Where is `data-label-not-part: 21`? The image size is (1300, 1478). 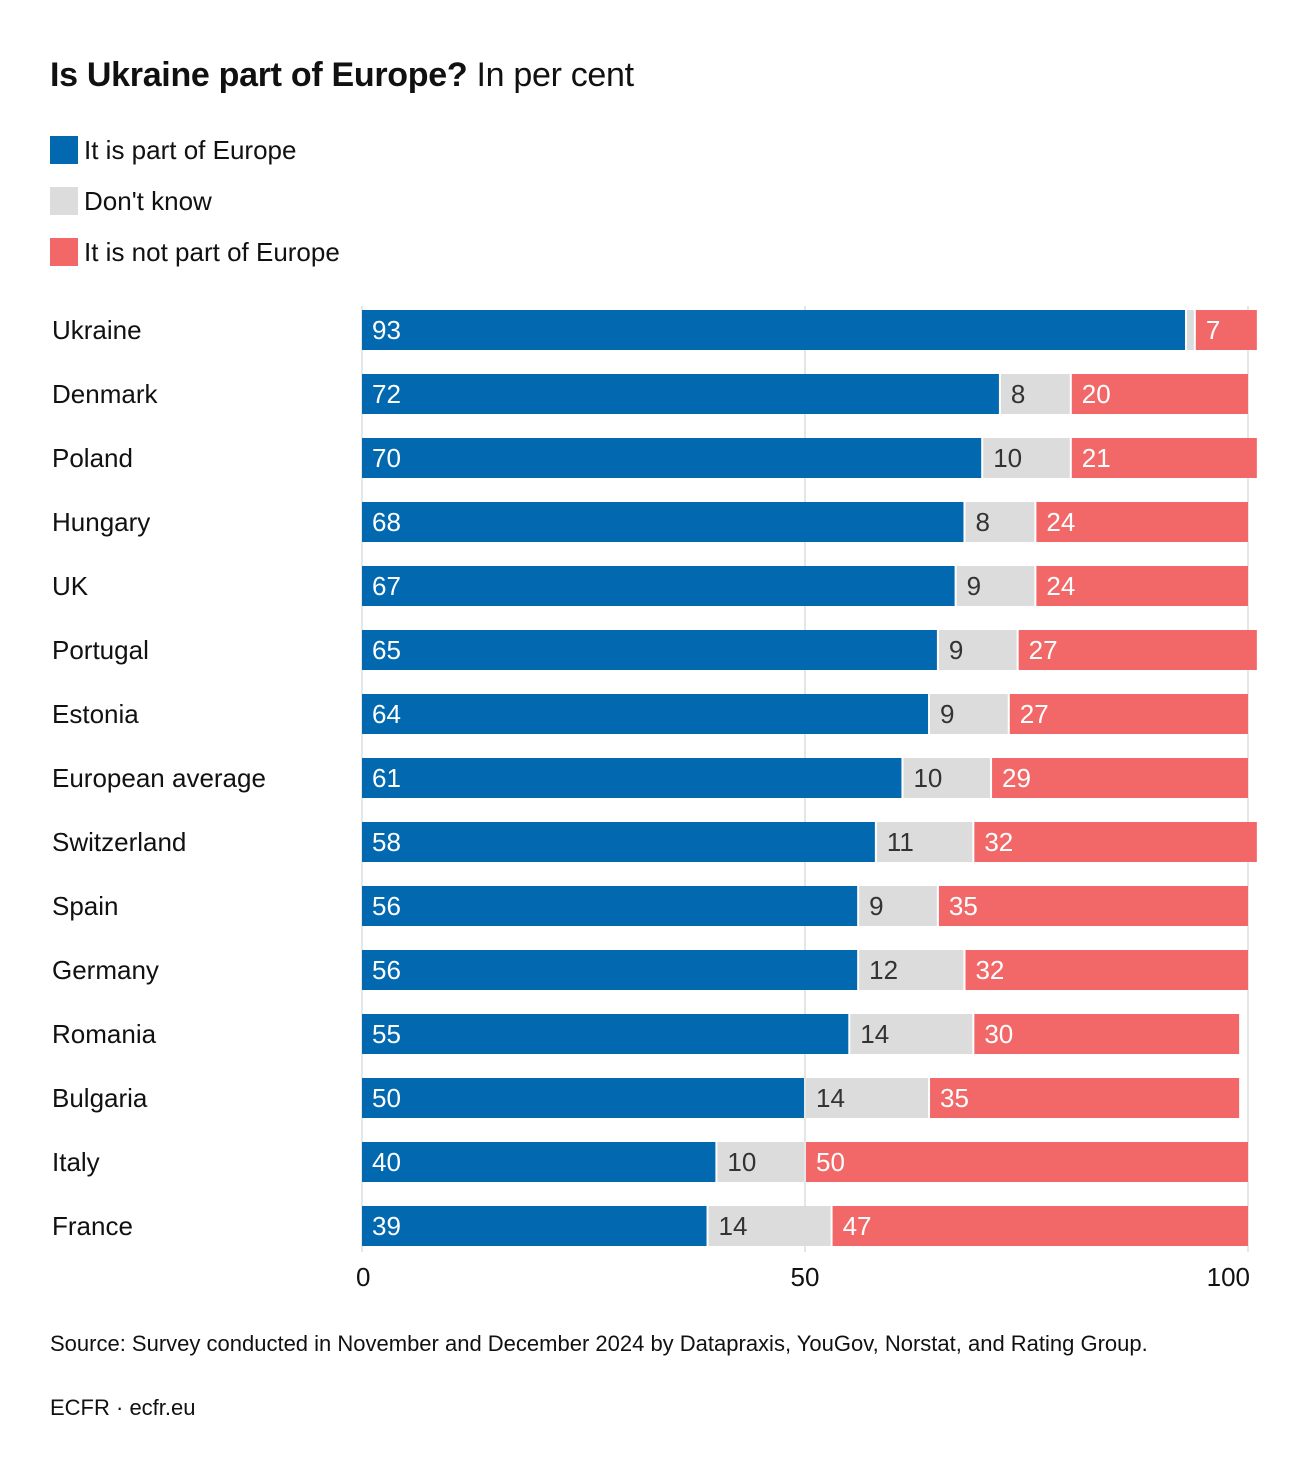
data-label-not-part: 21 is located at coordinates (1096, 458).